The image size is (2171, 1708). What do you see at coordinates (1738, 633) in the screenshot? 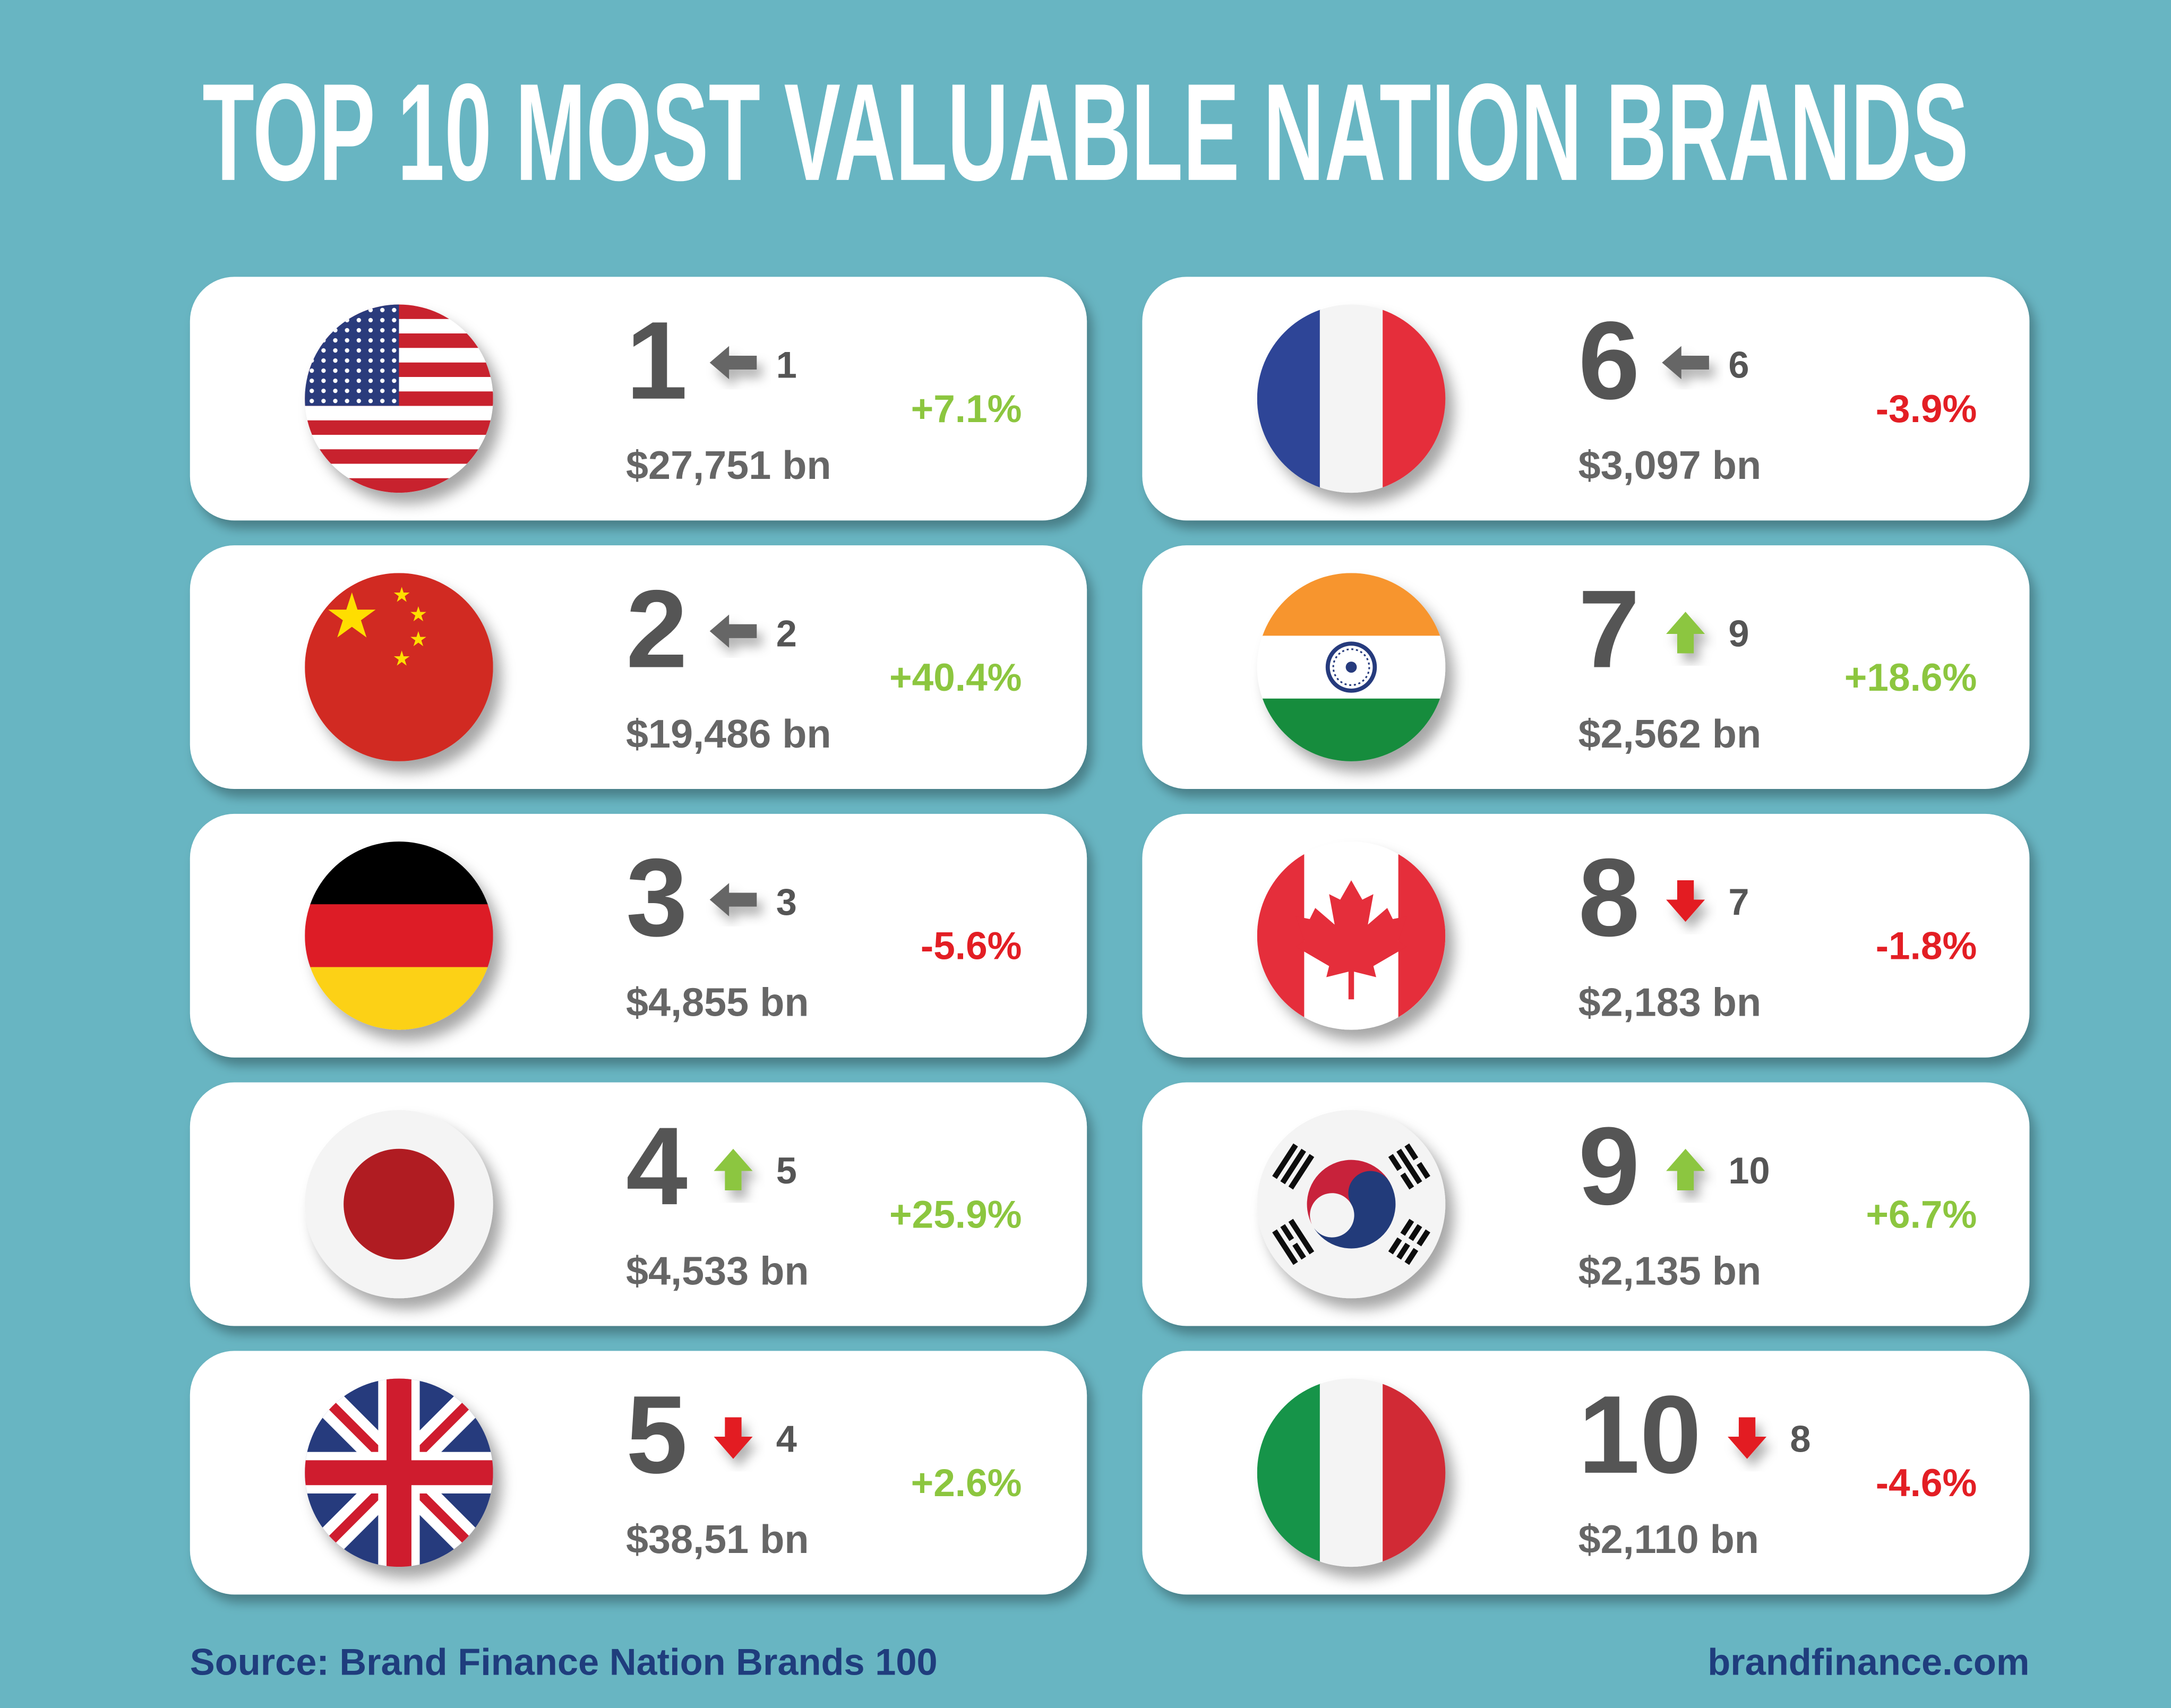
I see `previous-rank: 9` at bounding box center [1738, 633].